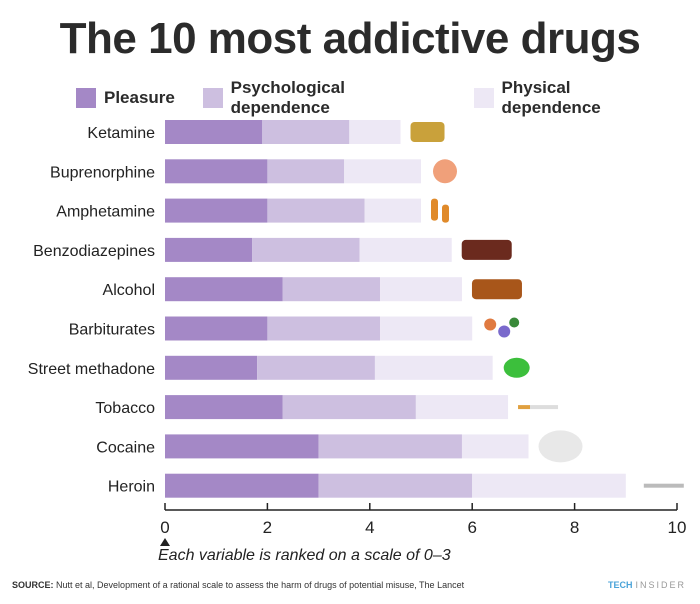 The height and width of the screenshot is (604, 700). Describe the element at coordinates (121, 133) in the screenshot. I see `category-label: Ketamine` at that location.